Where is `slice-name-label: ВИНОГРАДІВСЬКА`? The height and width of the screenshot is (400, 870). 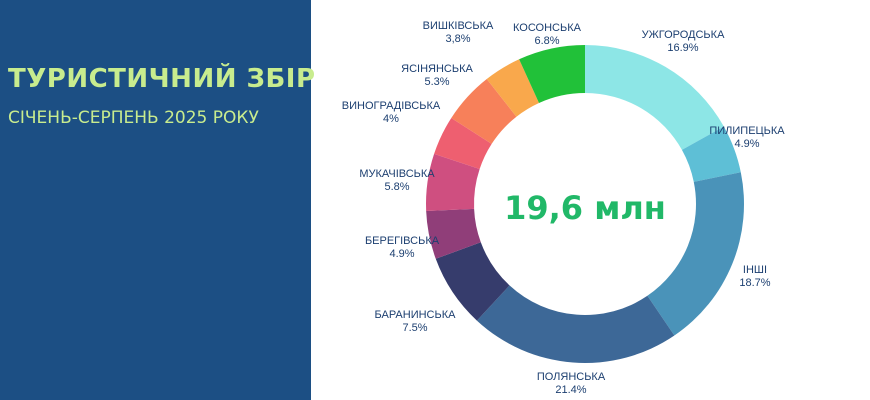
slice-name-label: ВИНОГРАДІВСЬКА is located at coordinates (391, 106).